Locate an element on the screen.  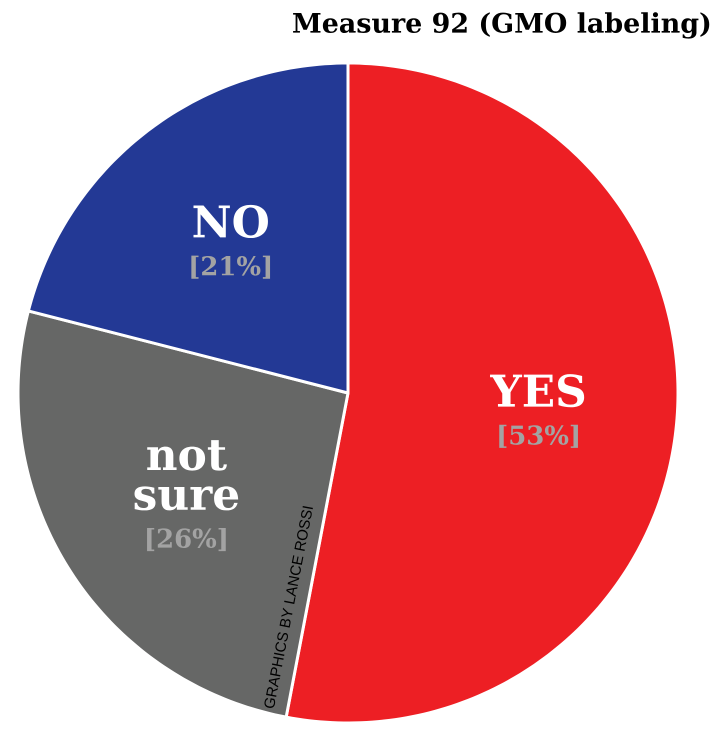
slice-label: YES is located at coordinates (537, 391).